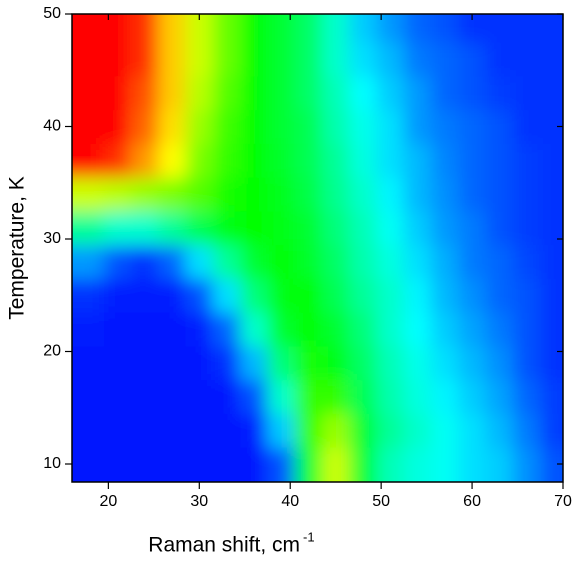 The height and width of the screenshot is (563, 576). Describe the element at coordinates (52, 126) in the screenshot. I see `y-tick-label: 40` at that location.